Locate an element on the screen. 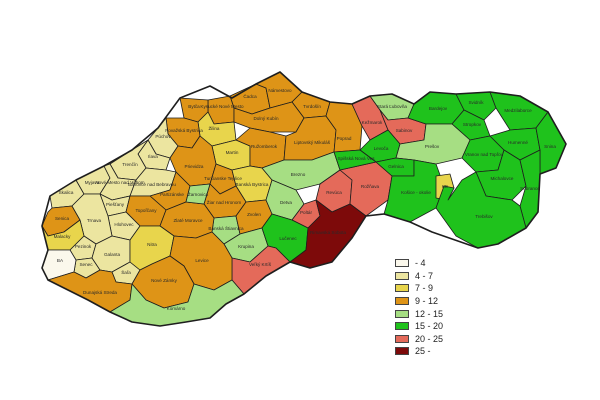 The image size is (600, 400). district-label-zarnovica: Žarnovica is located at coordinates (198, 193).